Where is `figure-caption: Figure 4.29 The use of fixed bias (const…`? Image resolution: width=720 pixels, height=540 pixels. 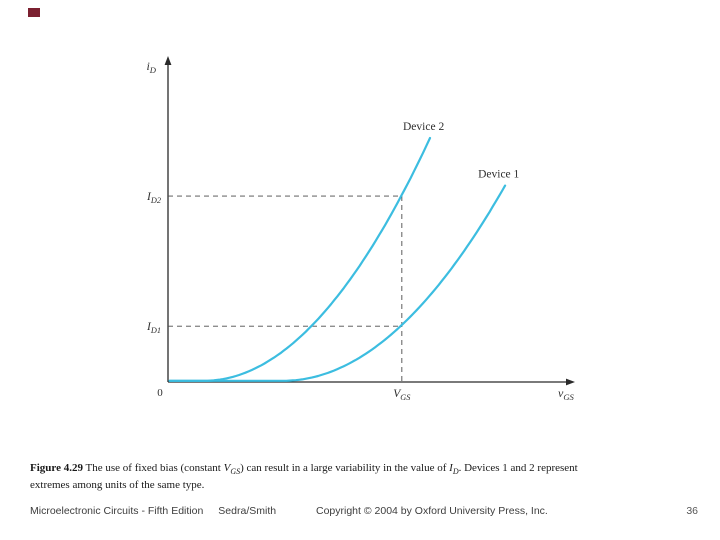
figure-caption: Figure 4.29 The use of fixed bias (const… is located at coordinates (304, 477).